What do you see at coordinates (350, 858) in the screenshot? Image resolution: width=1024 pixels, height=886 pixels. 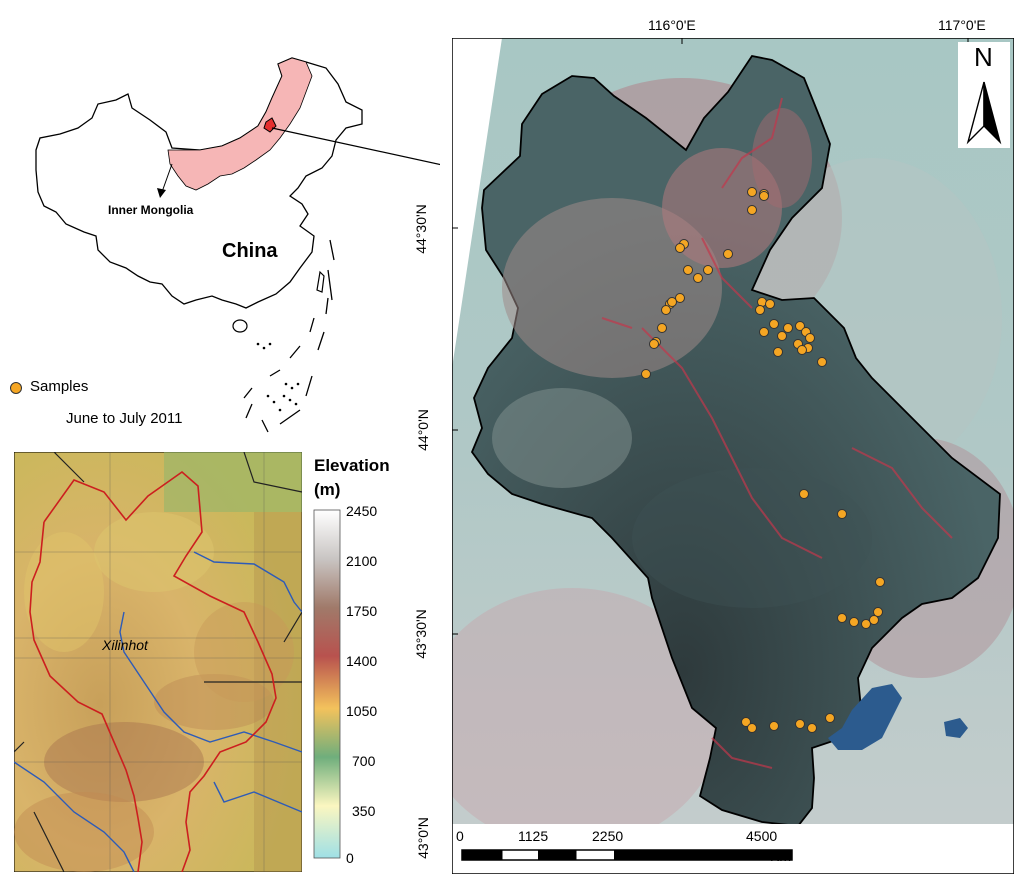 I see `colorbar-tick-0: 0` at bounding box center [350, 858].